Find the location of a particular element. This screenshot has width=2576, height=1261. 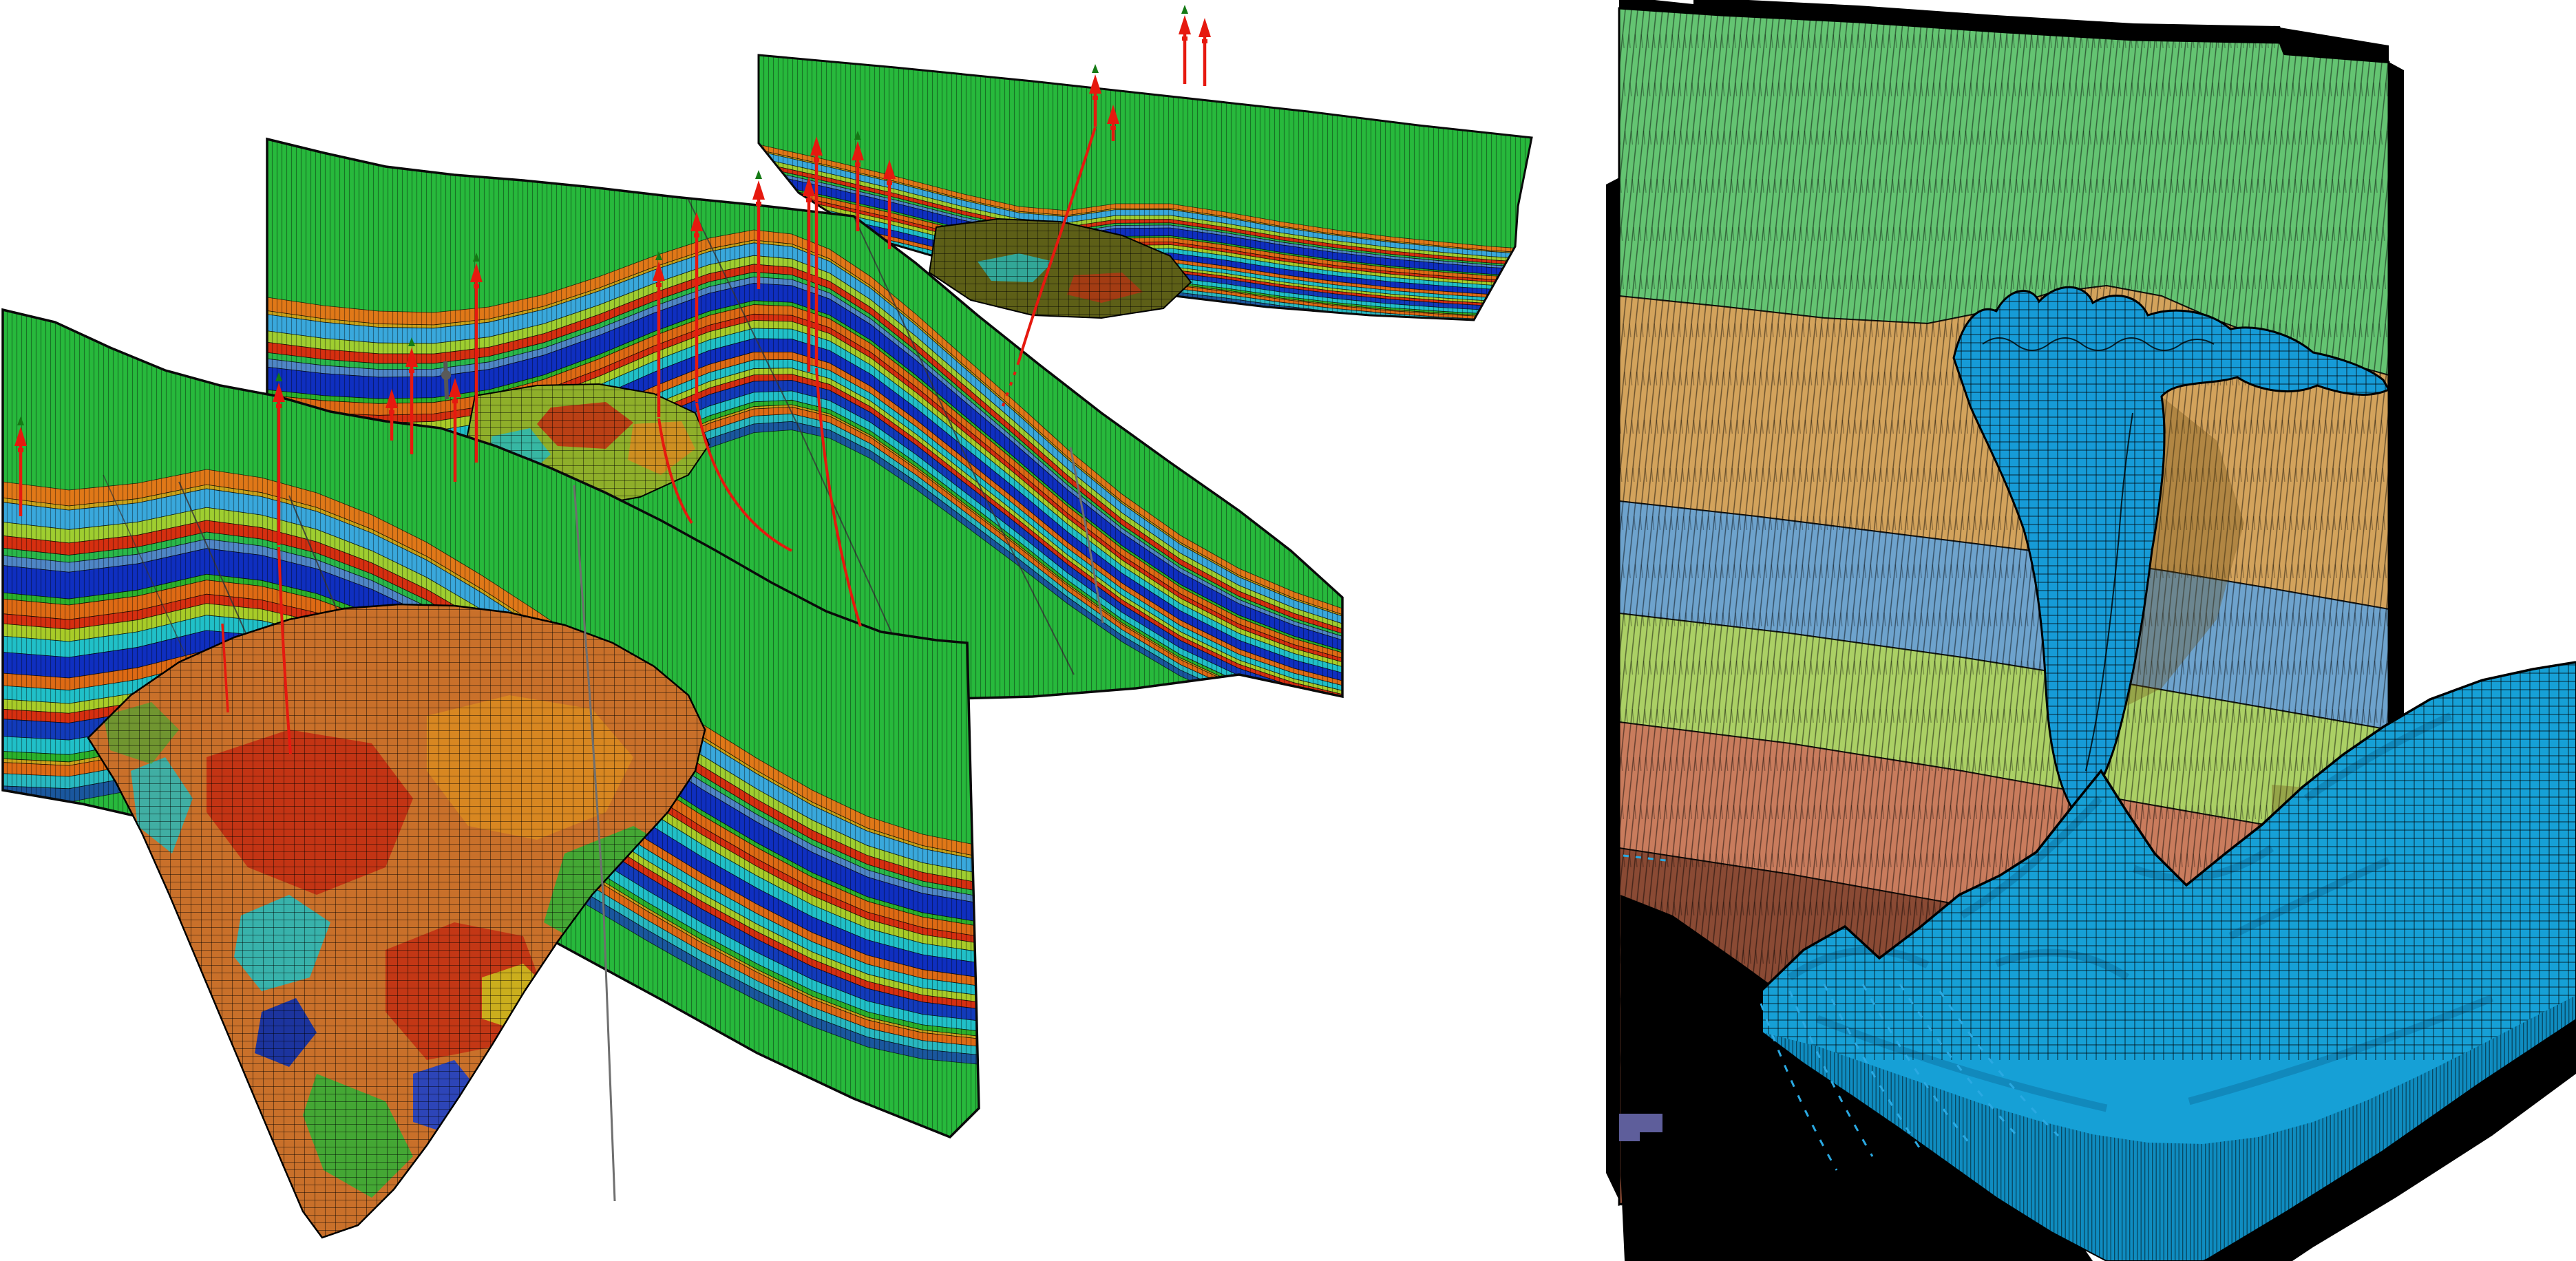

axis-marker is located at coordinates (1641, 1127).